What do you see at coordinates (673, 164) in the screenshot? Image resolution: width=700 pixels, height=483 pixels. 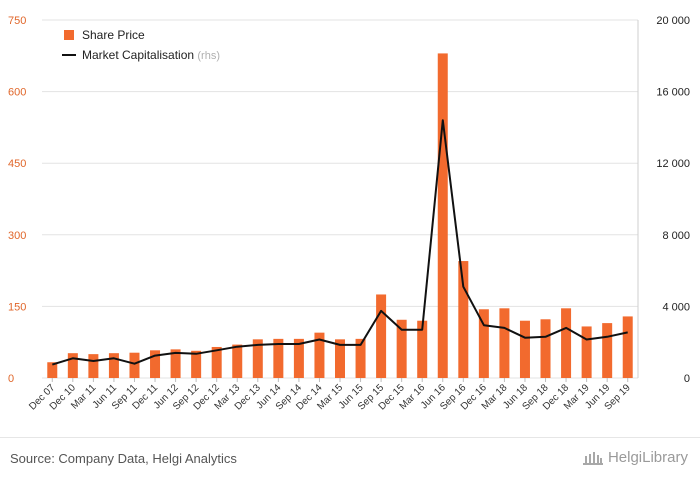 I see `y-tick-label-right: 12 000` at bounding box center [673, 164].